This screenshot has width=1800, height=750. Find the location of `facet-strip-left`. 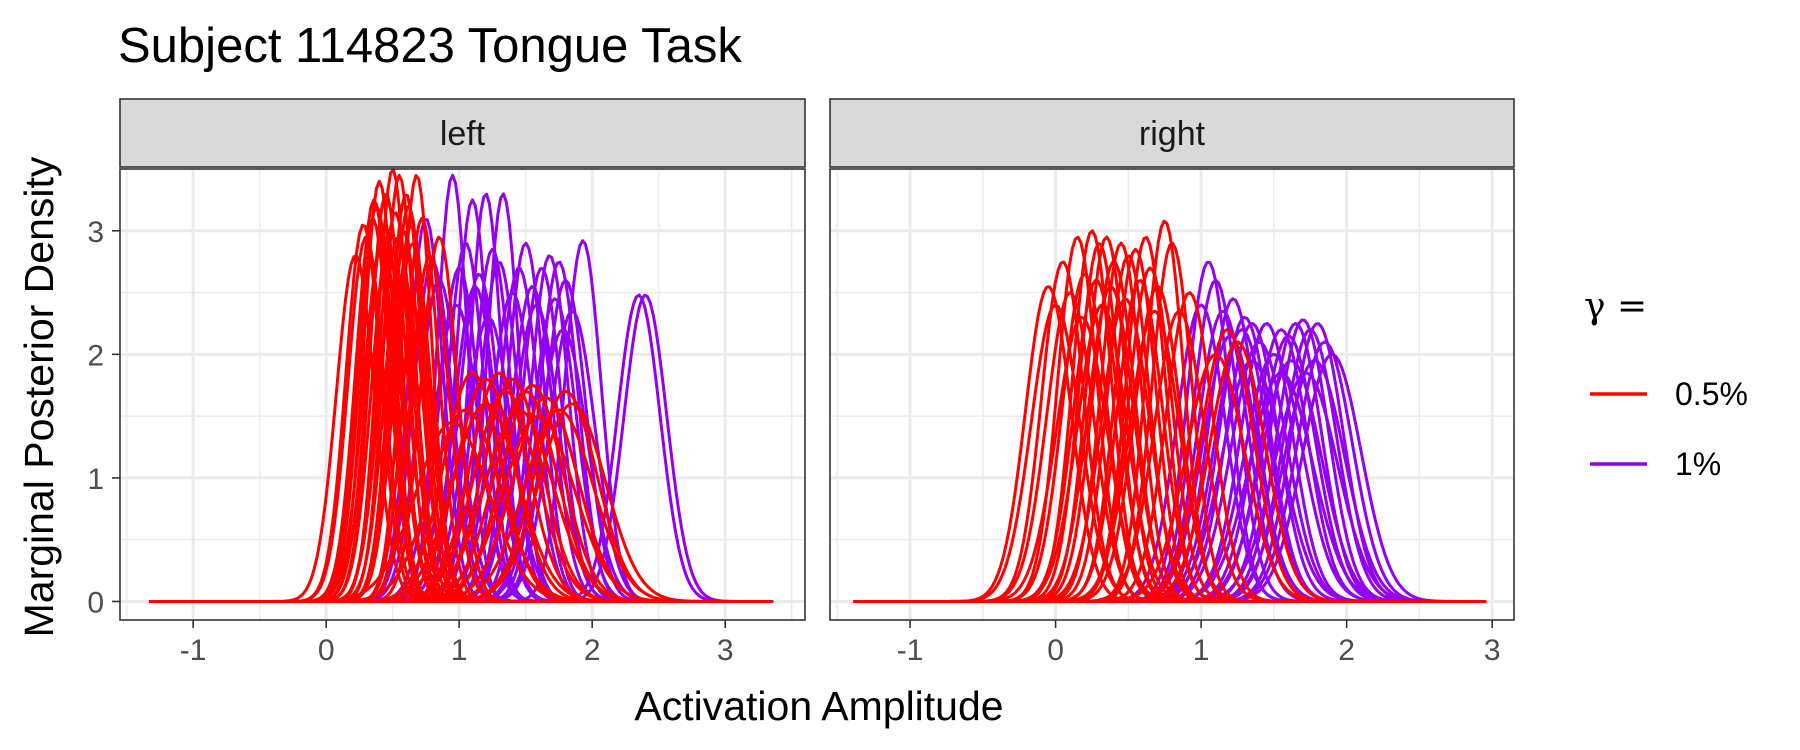

facet-strip-left is located at coordinates (462, 133).